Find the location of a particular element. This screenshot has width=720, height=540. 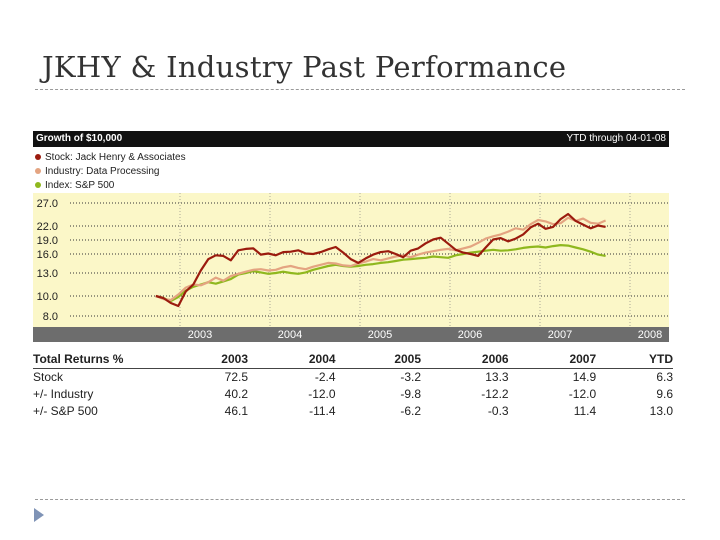

table-cell: -12.2 is located at coordinates (495, 394).